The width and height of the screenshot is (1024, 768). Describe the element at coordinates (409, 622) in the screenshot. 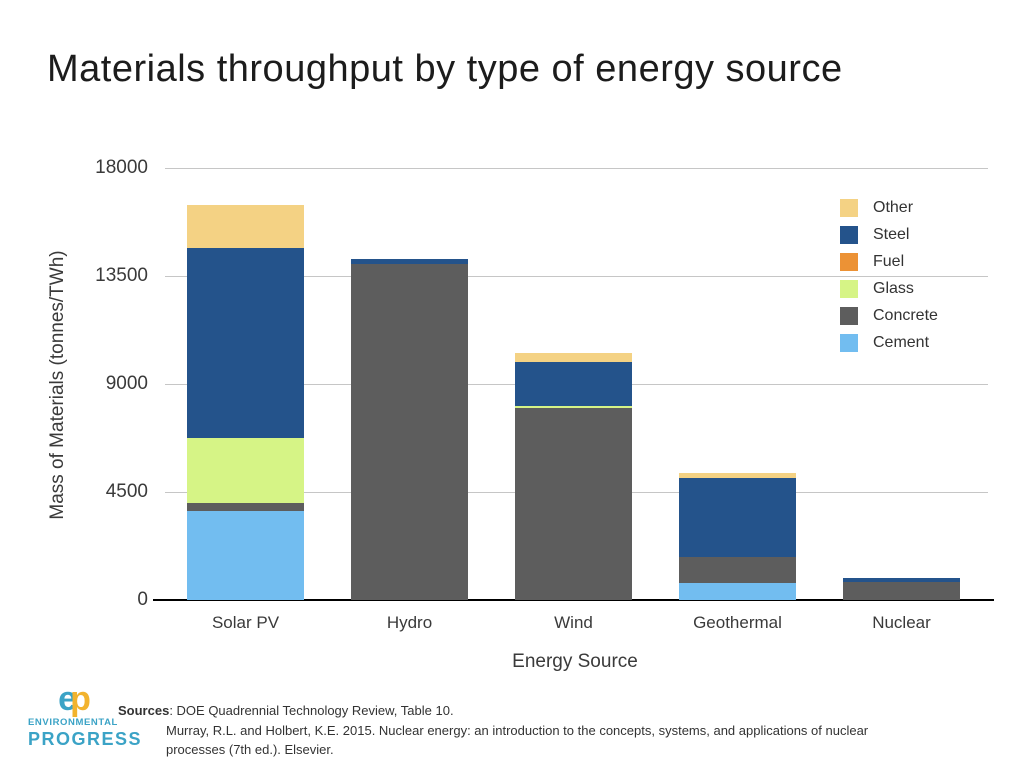

I see `x-tick-label-hydro: Hydro` at that location.